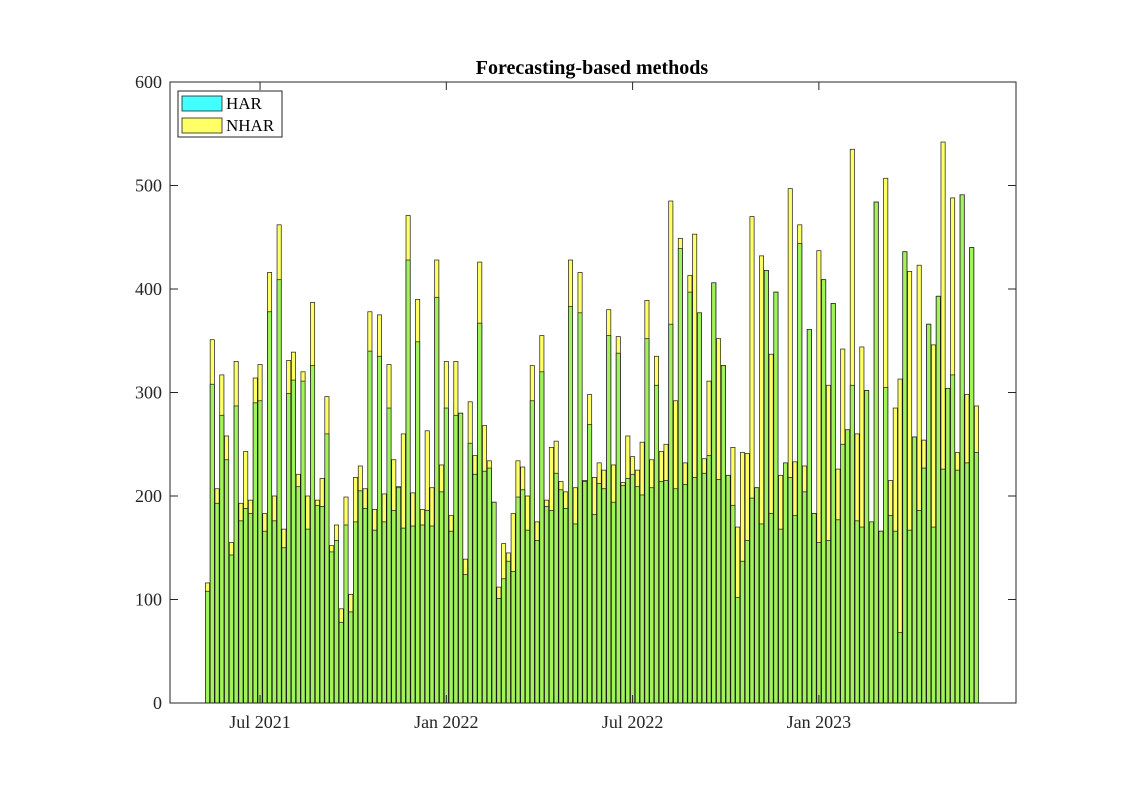 The height and width of the screenshot is (810, 1146). Describe the element at coordinates (592, 68) in the screenshot. I see `chart-title: Forecasting-based methods` at that location.